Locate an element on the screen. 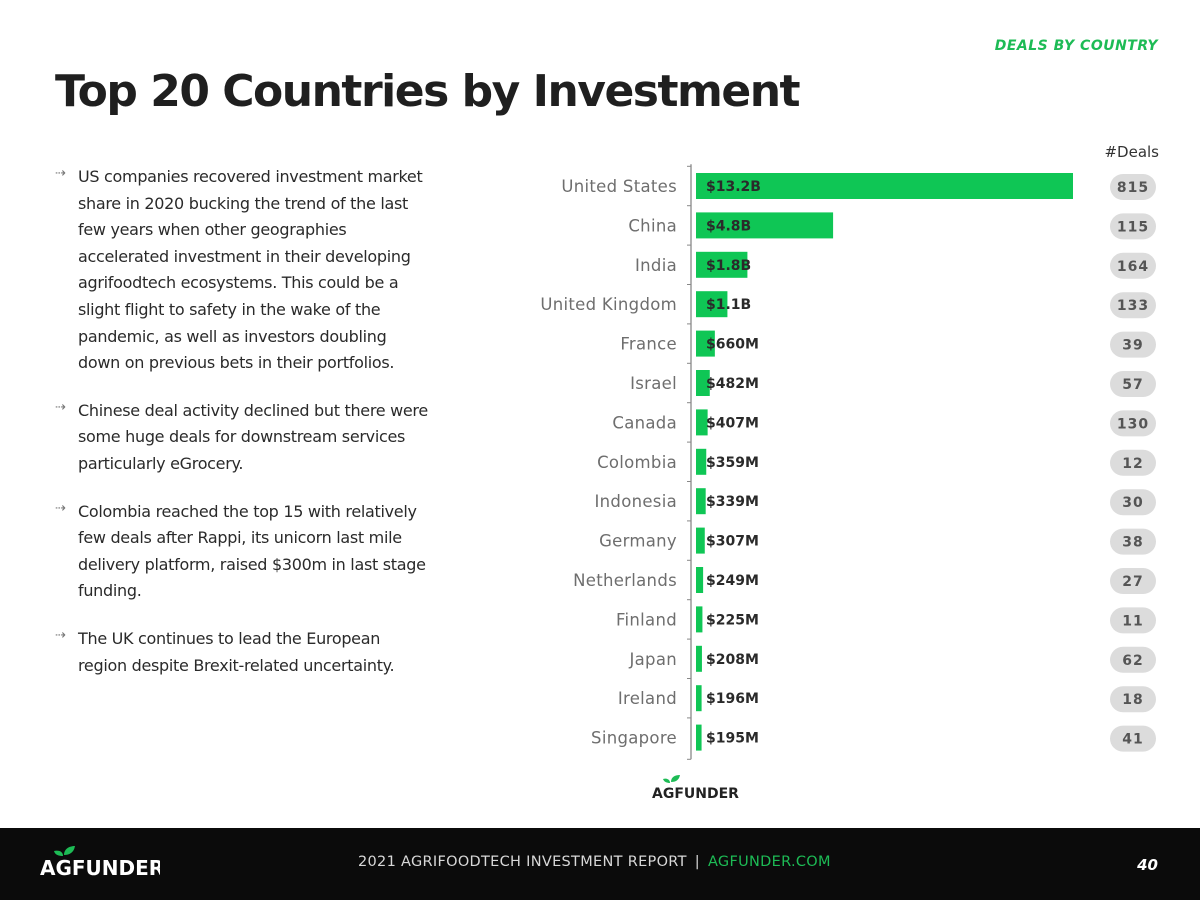  value-label: $307M is located at coordinates (732, 542).